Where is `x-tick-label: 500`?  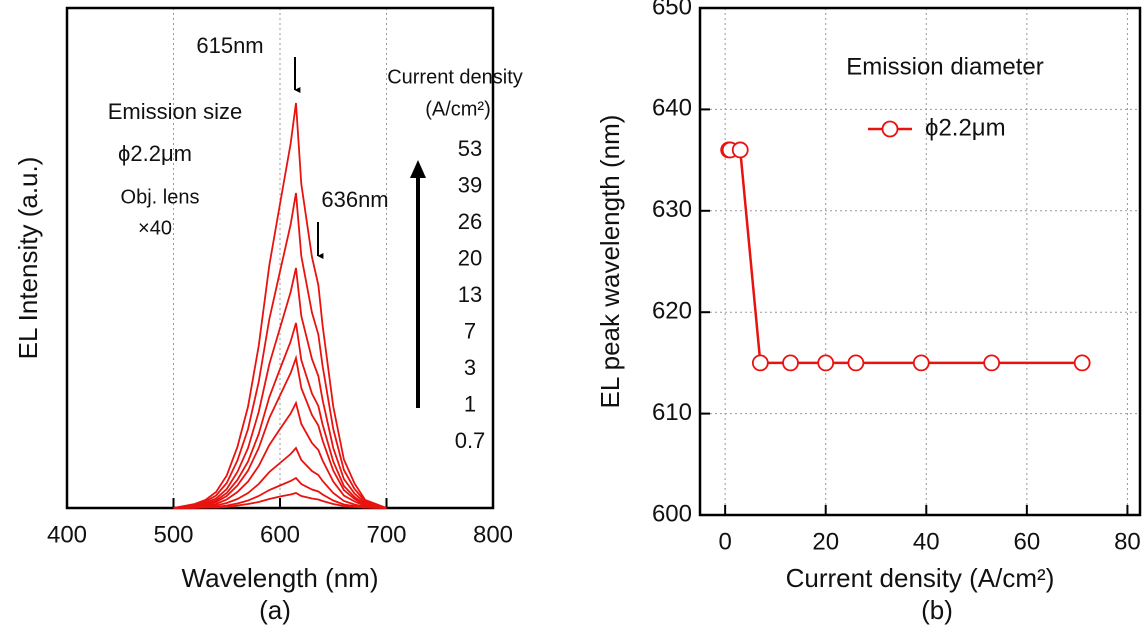
x-tick-label: 500 is located at coordinates (173, 534).